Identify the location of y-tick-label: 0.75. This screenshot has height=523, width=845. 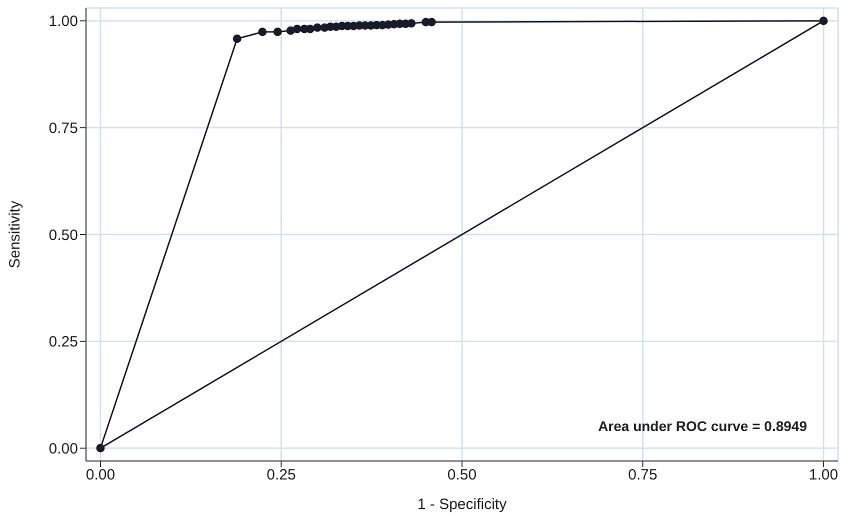
(63, 128).